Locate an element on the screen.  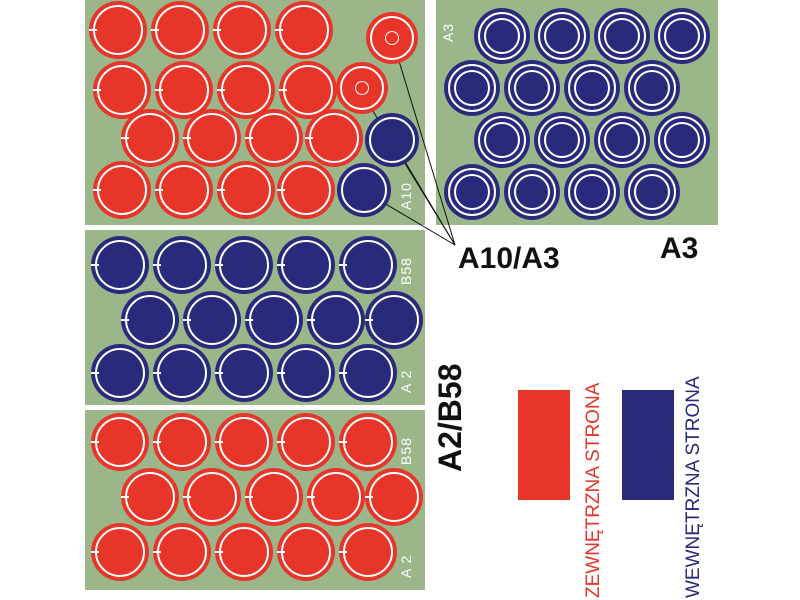
legend-label-outer: ZEWNĘTRZNA STRONA is located at coordinates (593, 490).